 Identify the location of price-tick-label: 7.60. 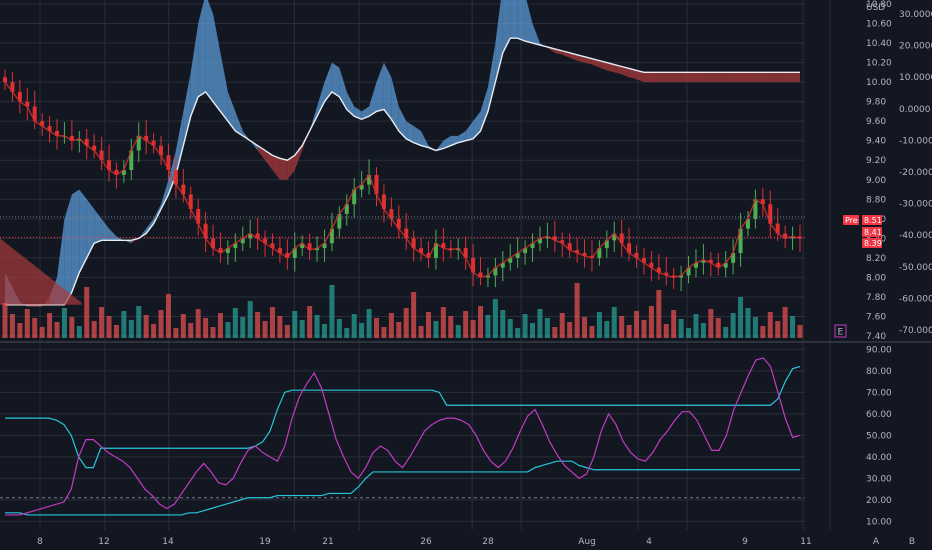
(876, 317).